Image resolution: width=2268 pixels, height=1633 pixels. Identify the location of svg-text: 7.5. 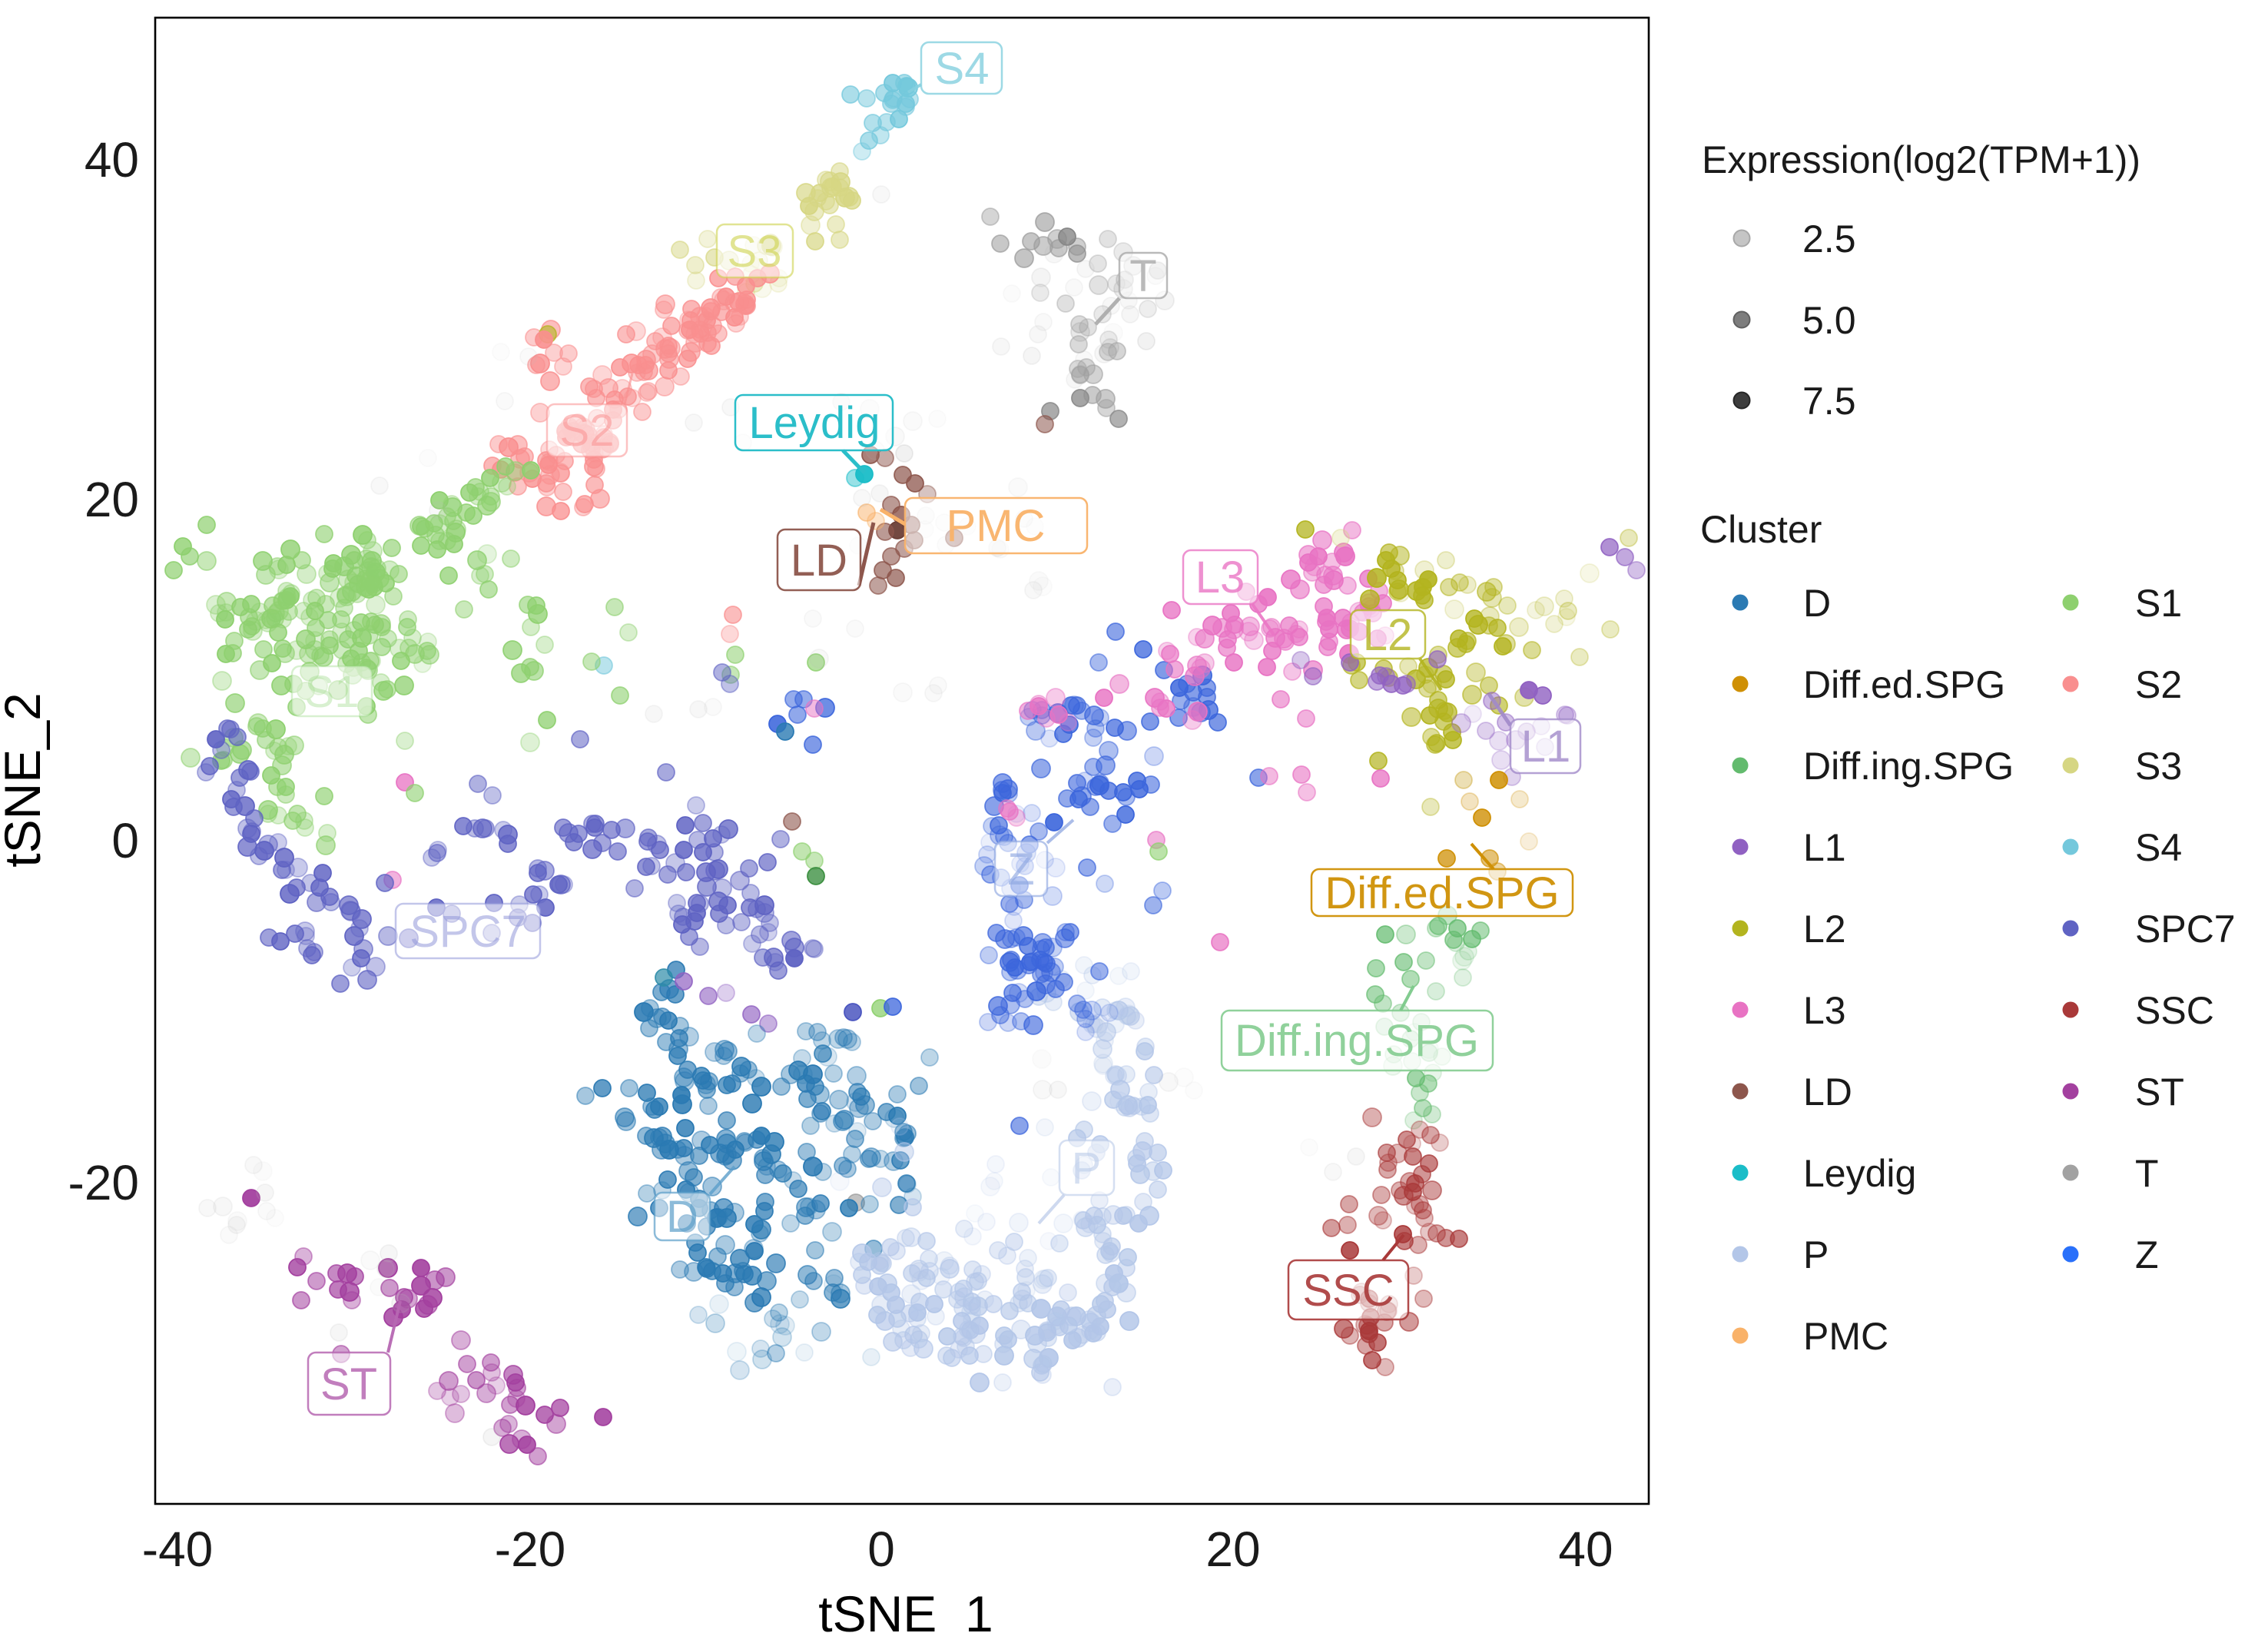
(1829, 401).